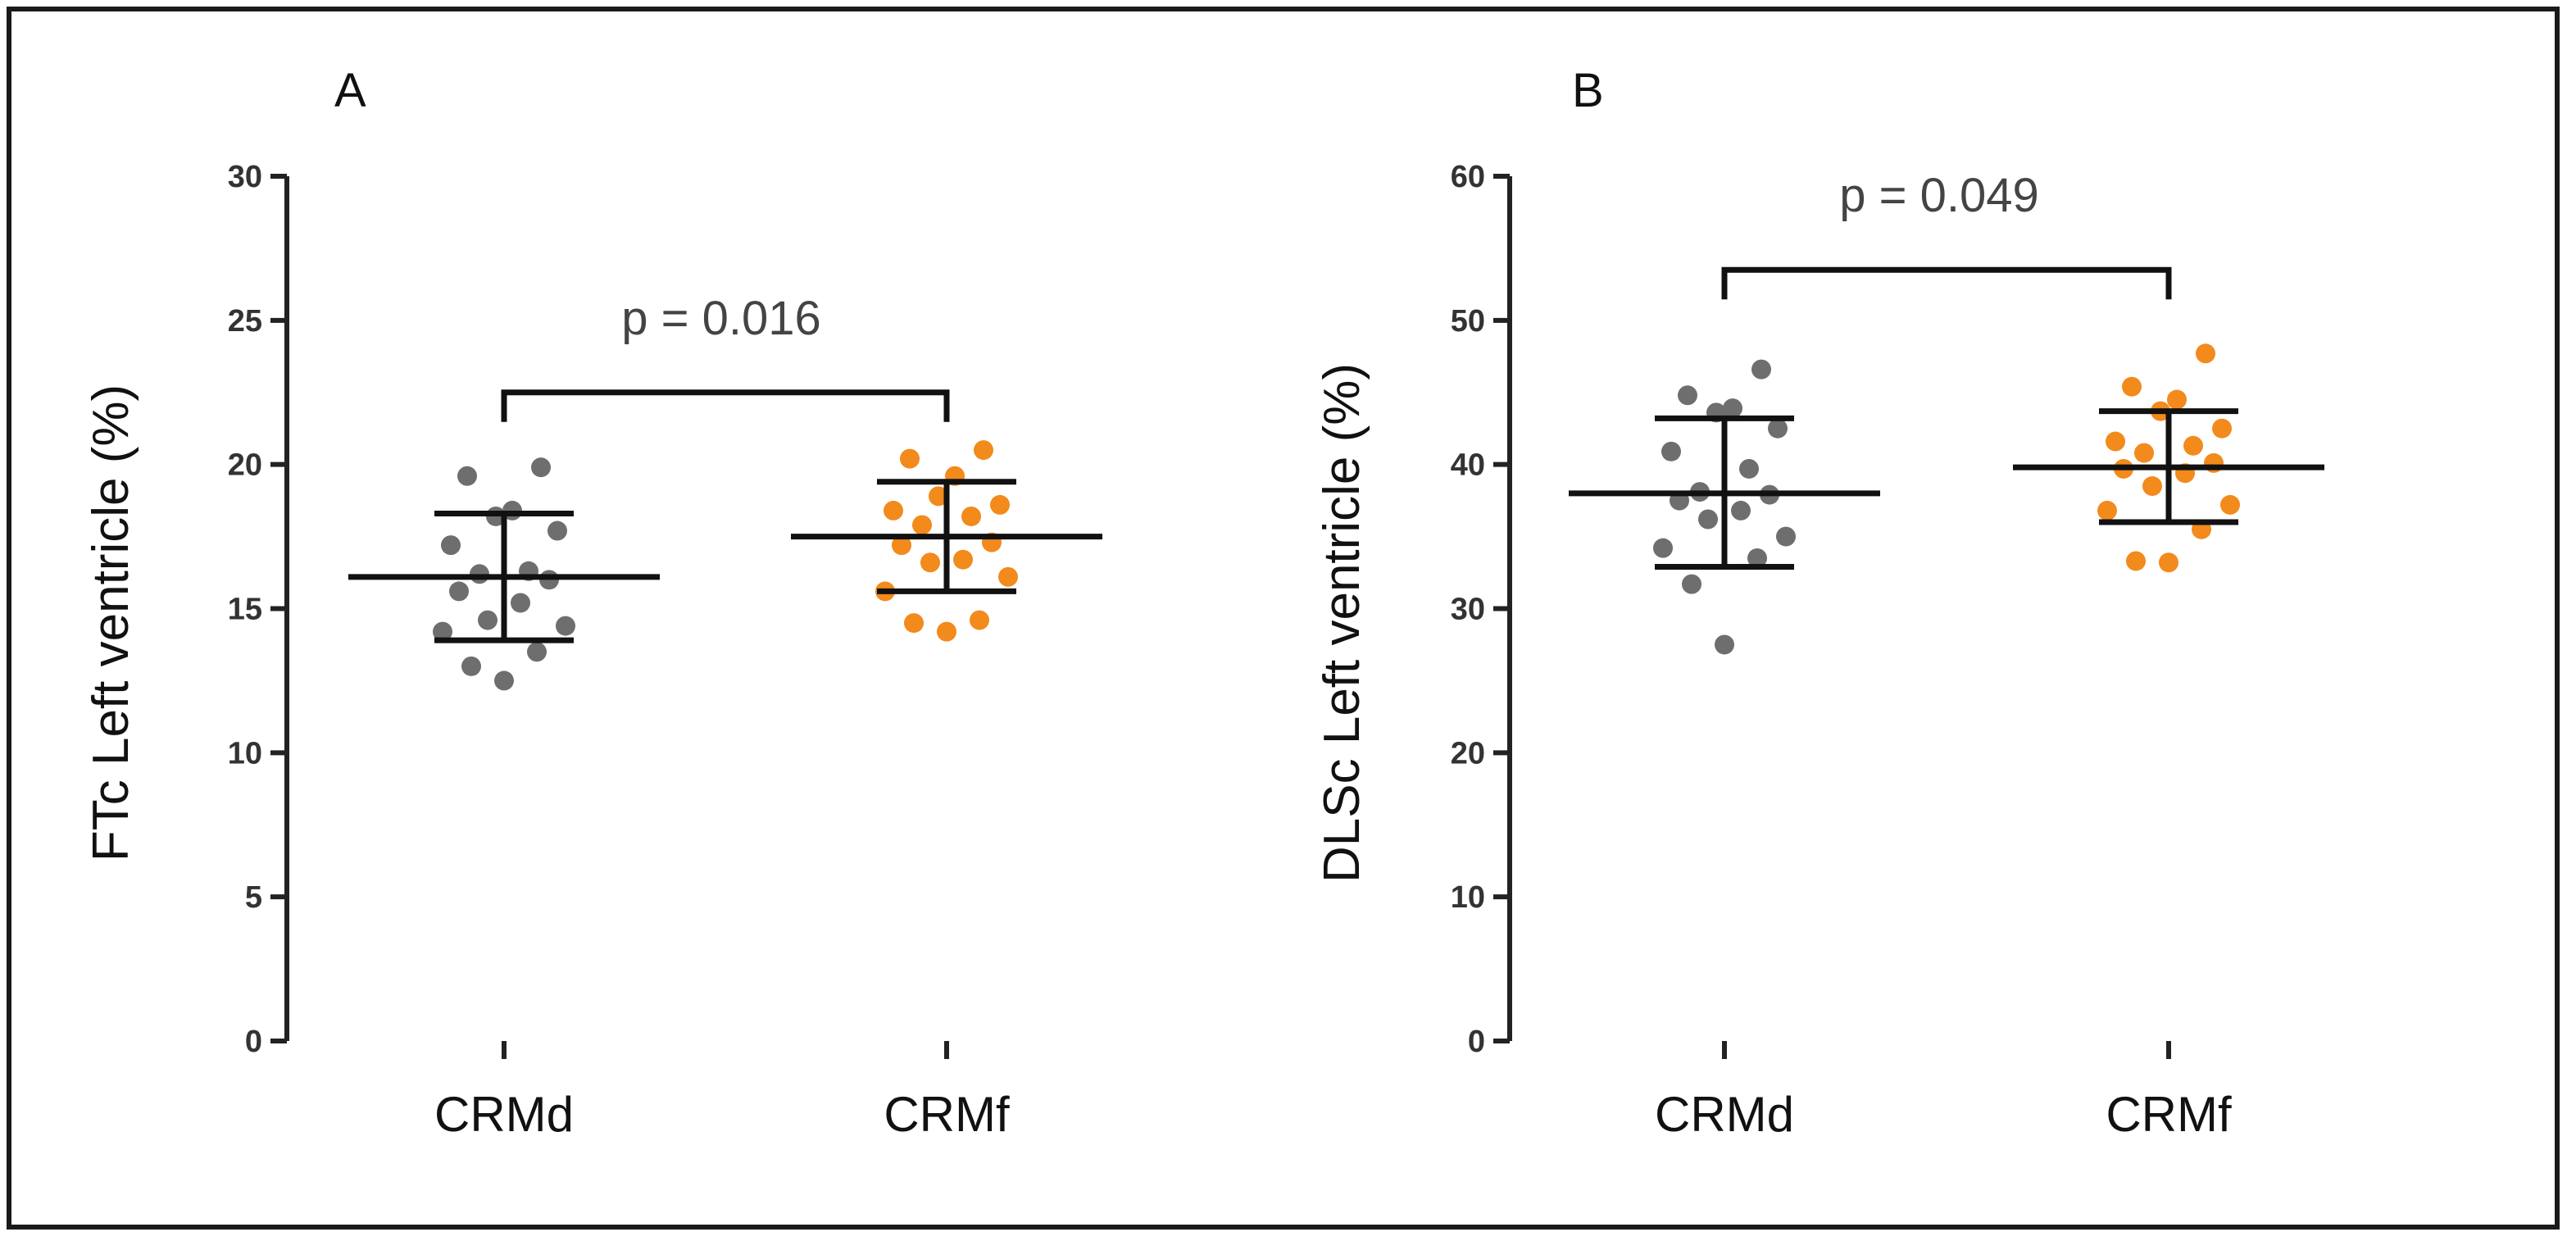 The image size is (2576, 1241). Describe the element at coordinates (1588, 90) in the screenshot. I see `panel-b-letter: B` at that location.